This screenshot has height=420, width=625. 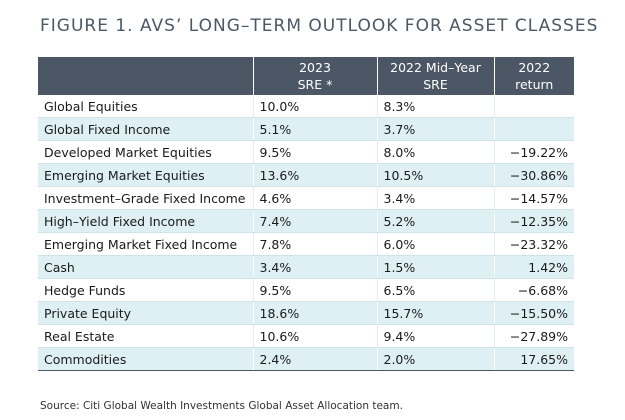 What do you see at coordinates (314, 106) in the screenshot?
I see `sre-2023-cell: 10.0%` at bounding box center [314, 106].